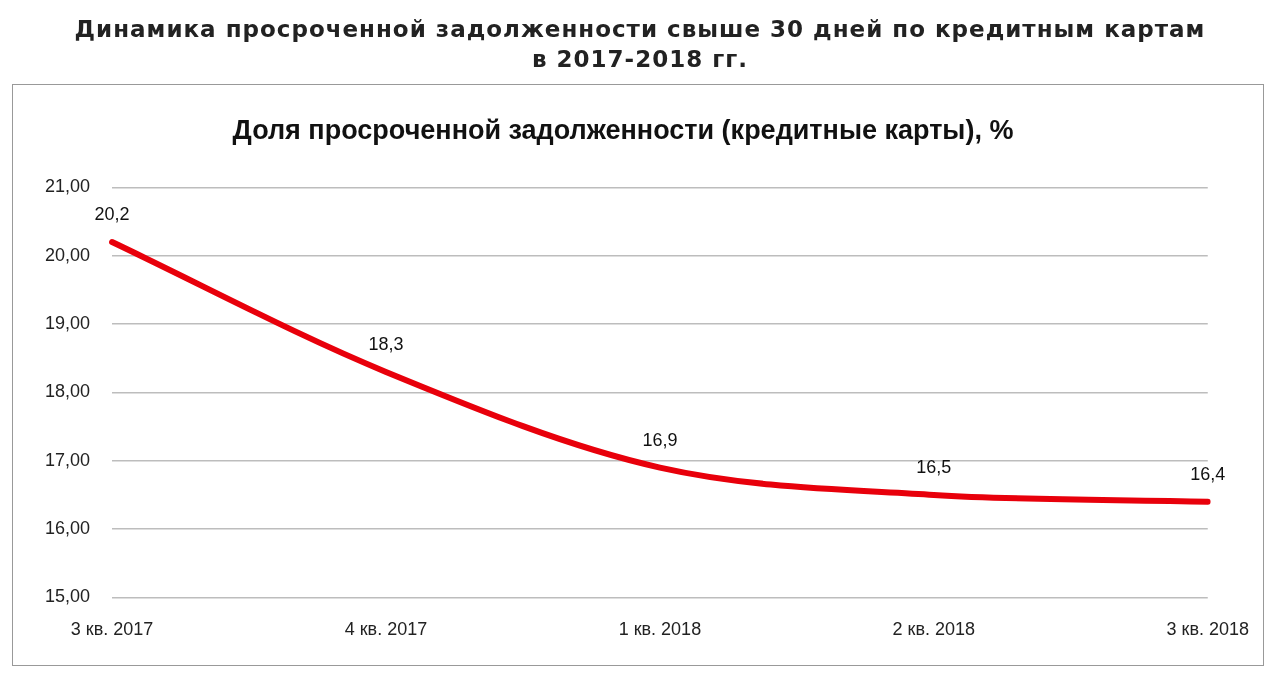  What do you see at coordinates (112, 214) in the screenshot?
I see `data-label: 20,2` at bounding box center [112, 214].